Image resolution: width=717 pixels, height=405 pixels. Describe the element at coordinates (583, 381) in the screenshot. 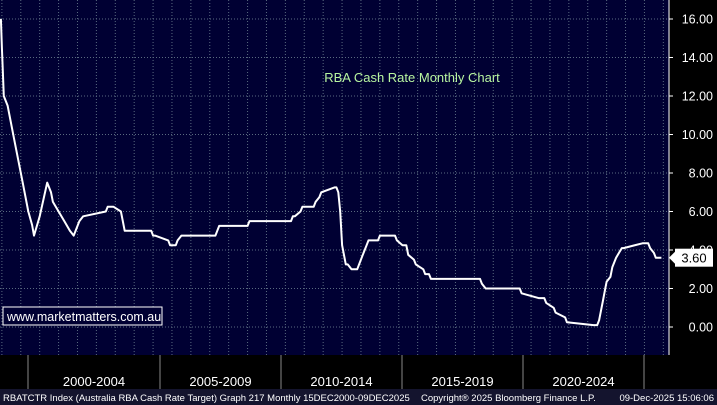

I see `x-period-label: 2020-2024` at that location.